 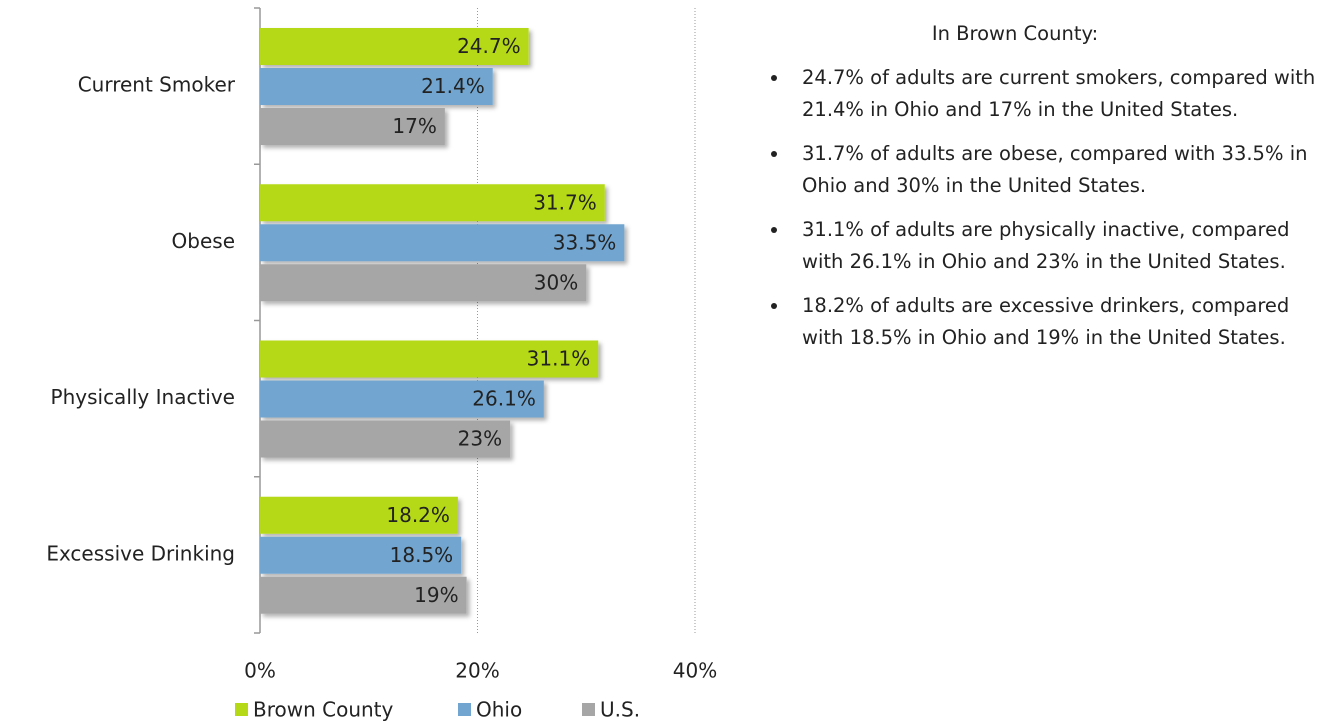 What do you see at coordinates (422, 555) in the screenshot?
I see `value-label: 18.5%` at bounding box center [422, 555].